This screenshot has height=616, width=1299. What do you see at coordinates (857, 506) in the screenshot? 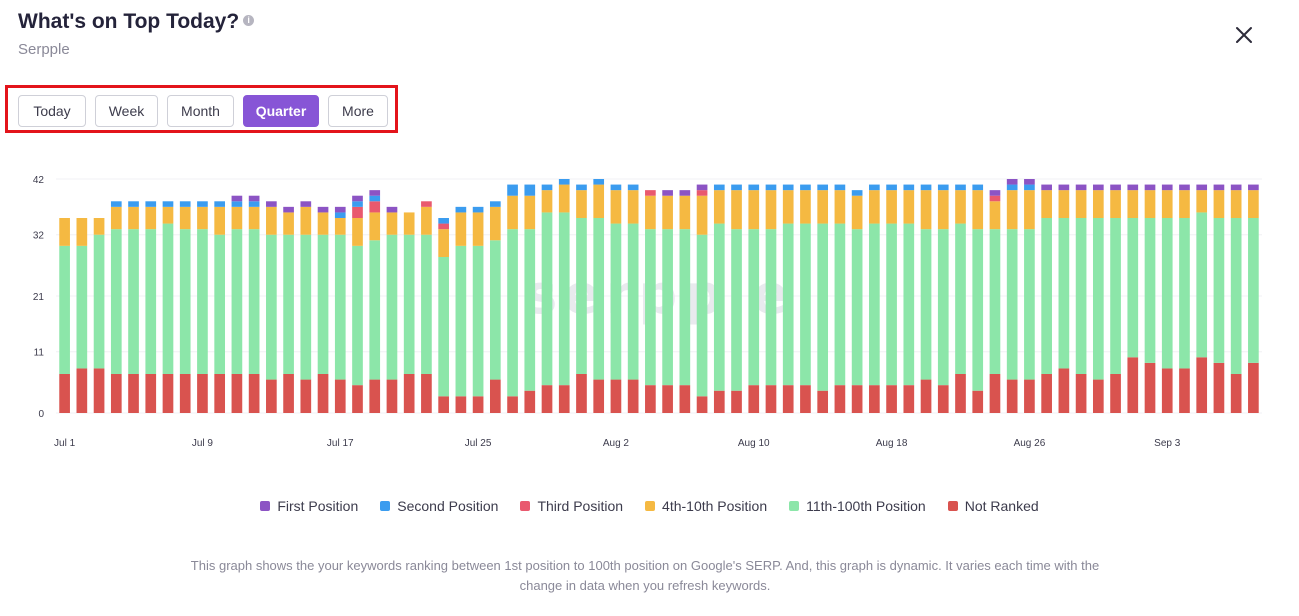
I see `legend-item-11th-100th: 11th-100th Position` at bounding box center [857, 506].